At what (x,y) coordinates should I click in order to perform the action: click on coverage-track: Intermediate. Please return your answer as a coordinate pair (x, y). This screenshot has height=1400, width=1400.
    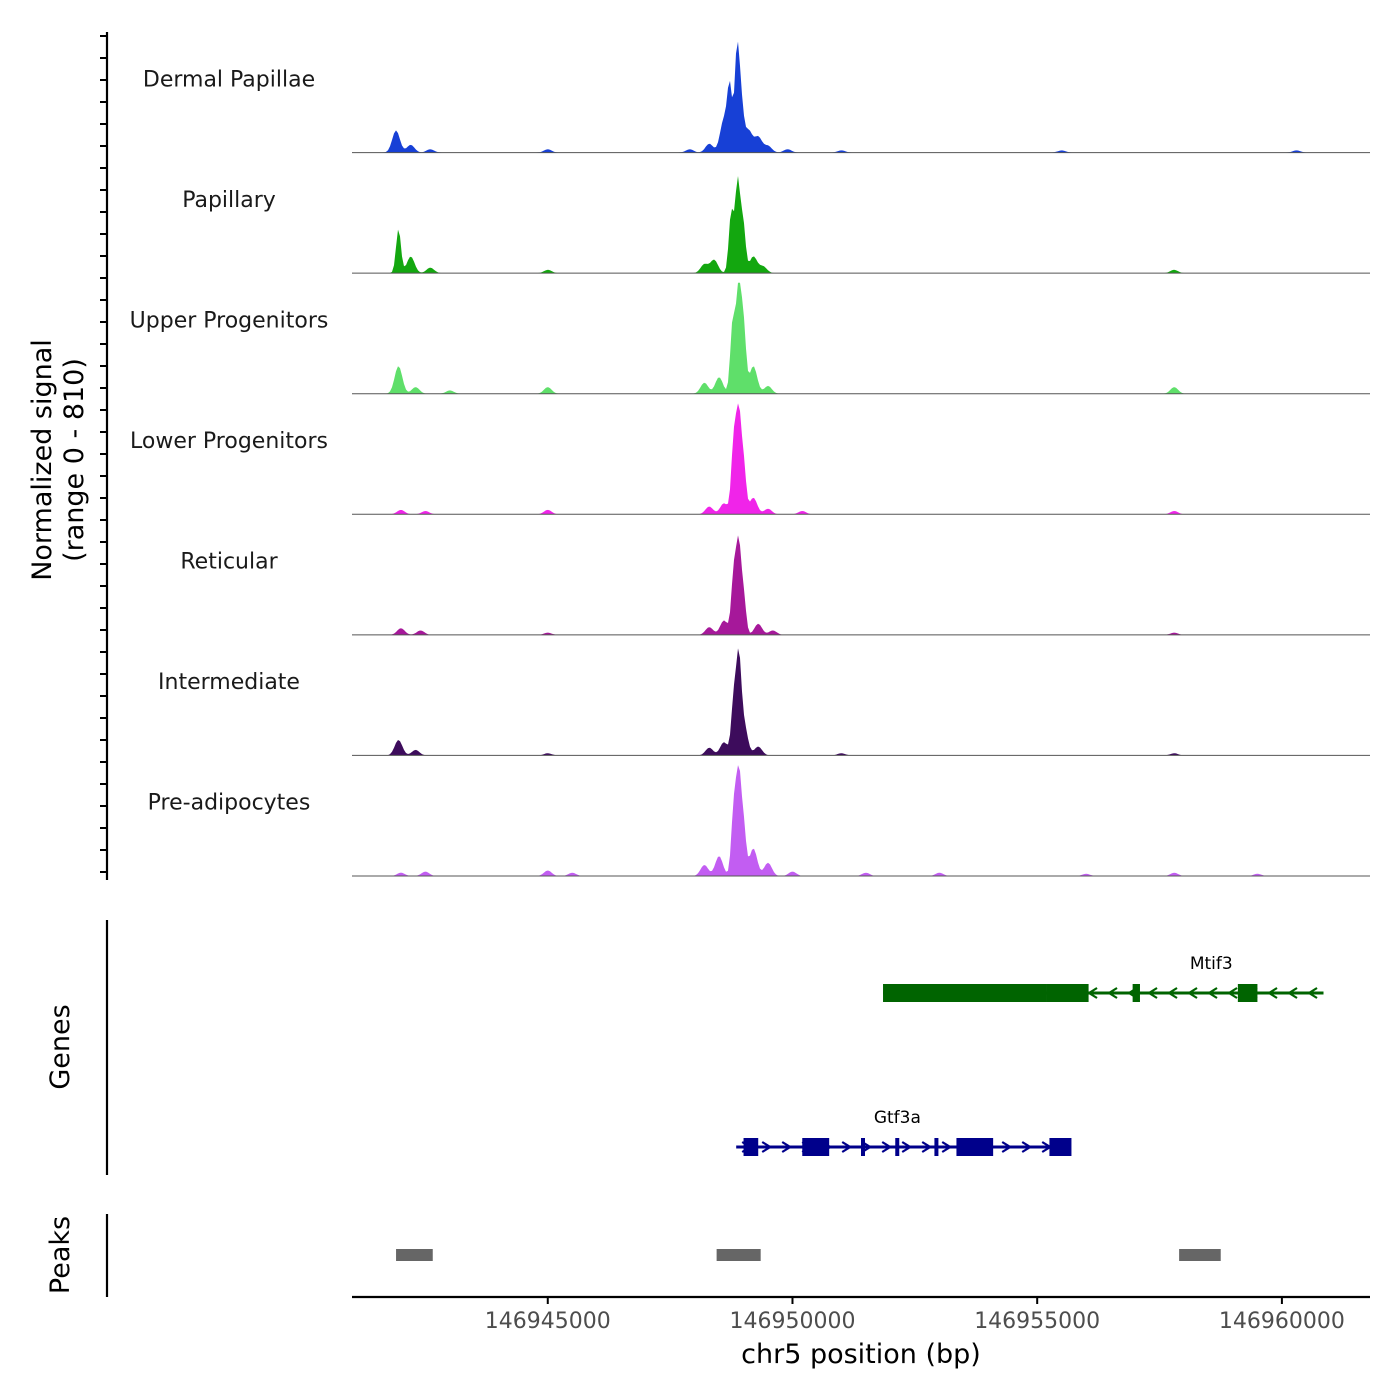
    Looking at the image, I should click on (764, 702).